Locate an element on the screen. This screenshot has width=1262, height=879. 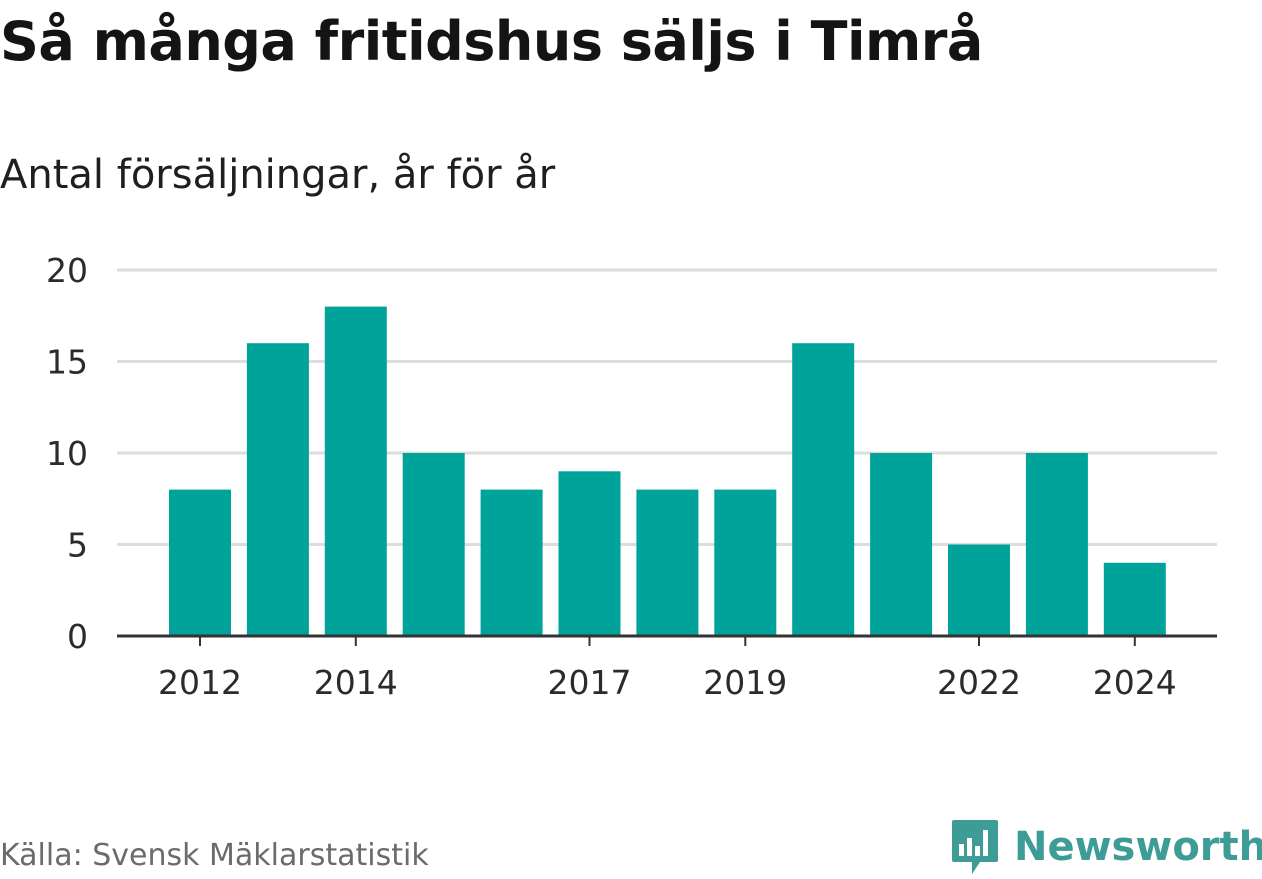
bar-2024 is located at coordinates (1134, 599).